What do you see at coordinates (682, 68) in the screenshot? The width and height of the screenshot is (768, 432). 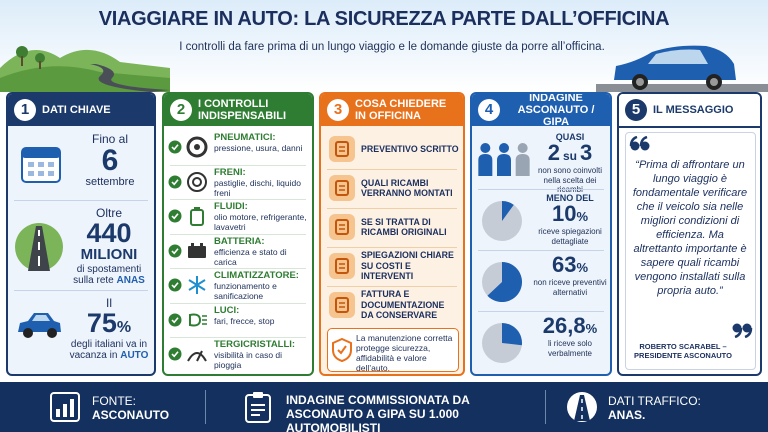 I see `car-illustration` at bounding box center [682, 68].